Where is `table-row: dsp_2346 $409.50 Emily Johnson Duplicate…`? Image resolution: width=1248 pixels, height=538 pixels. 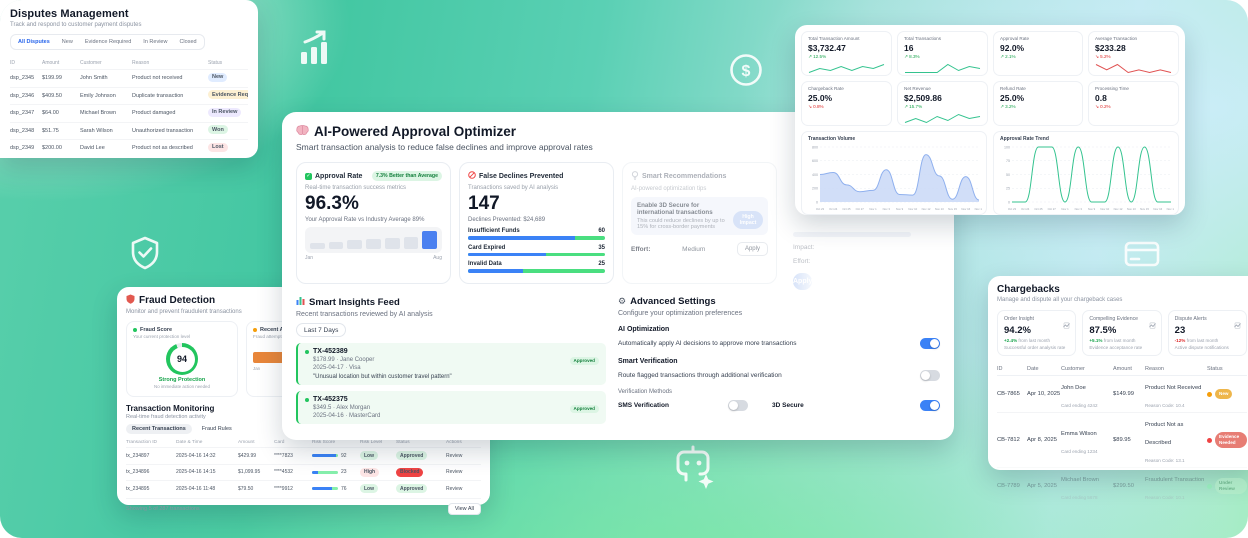 table-row: dsp_2346 $409.50 Emily Johnson Duplicate… is located at coordinates (129, 95).